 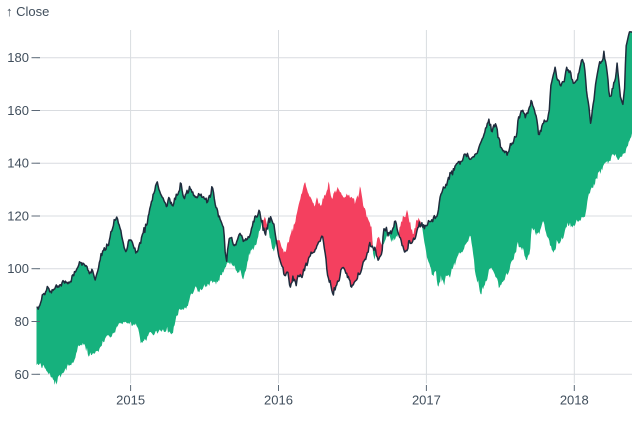 I want to click on y-tick-label: 140, so click(x=18, y=163).